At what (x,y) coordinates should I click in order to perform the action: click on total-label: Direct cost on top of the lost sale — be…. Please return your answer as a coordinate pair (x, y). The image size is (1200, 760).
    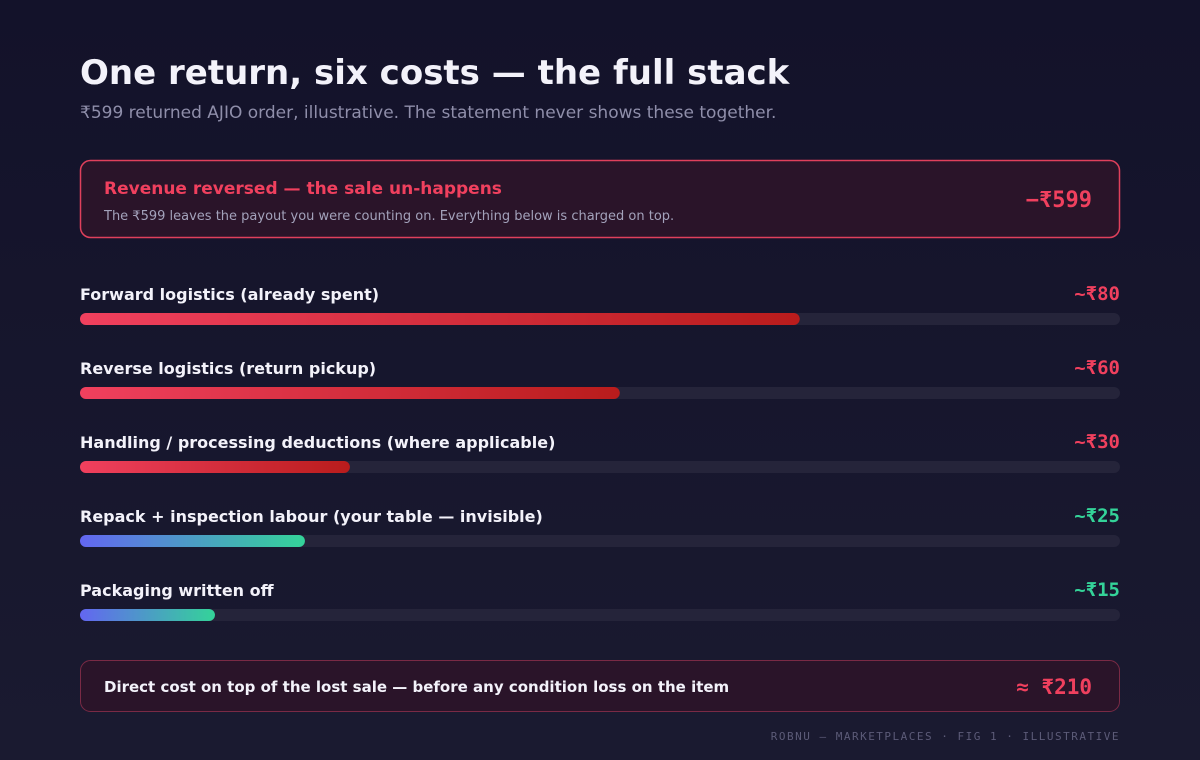
    Looking at the image, I should click on (416, 687).